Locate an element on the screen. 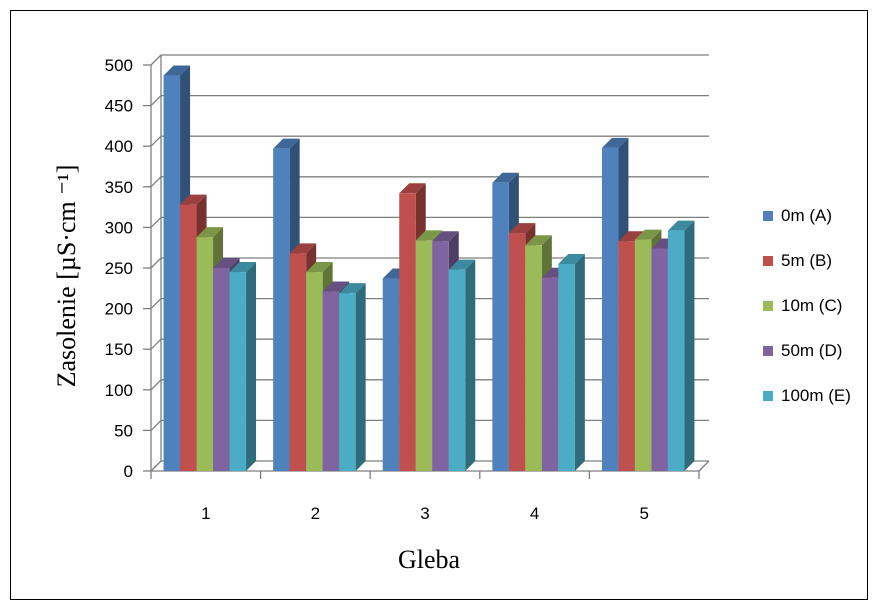 This screenshot has width=881, height=606. legend-item: 0m (A) is located at coordinates (797, 215).